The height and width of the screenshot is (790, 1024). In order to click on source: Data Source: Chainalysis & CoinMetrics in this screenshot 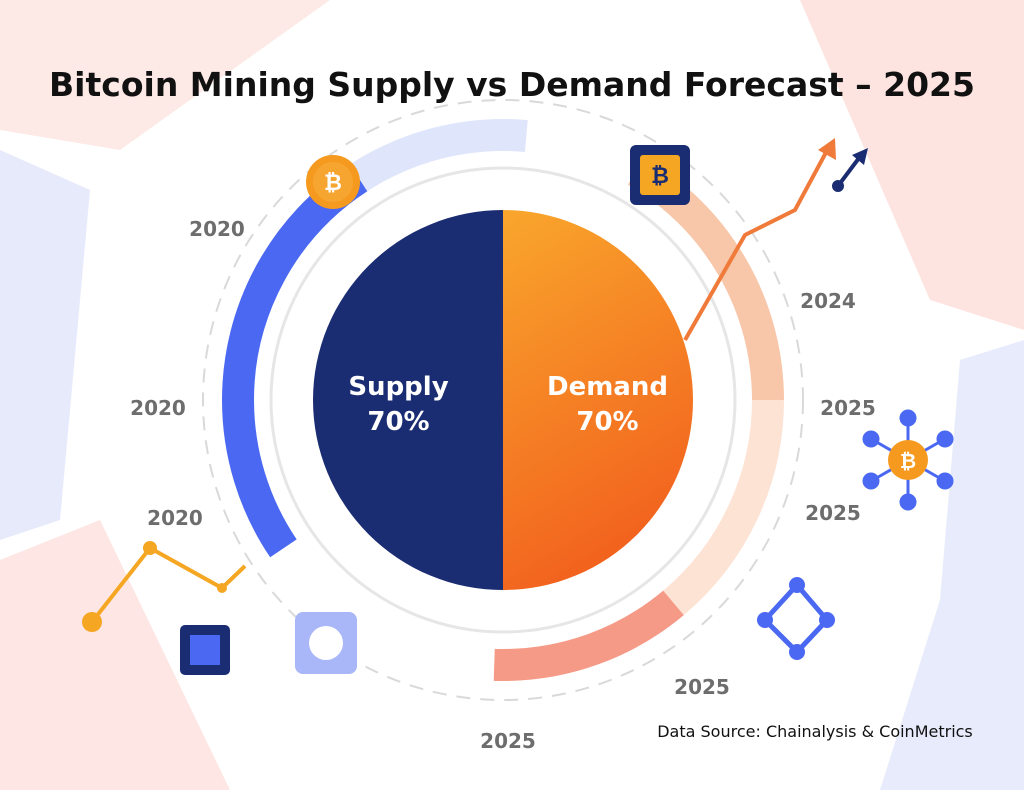, I will do `click(815, 731)`.